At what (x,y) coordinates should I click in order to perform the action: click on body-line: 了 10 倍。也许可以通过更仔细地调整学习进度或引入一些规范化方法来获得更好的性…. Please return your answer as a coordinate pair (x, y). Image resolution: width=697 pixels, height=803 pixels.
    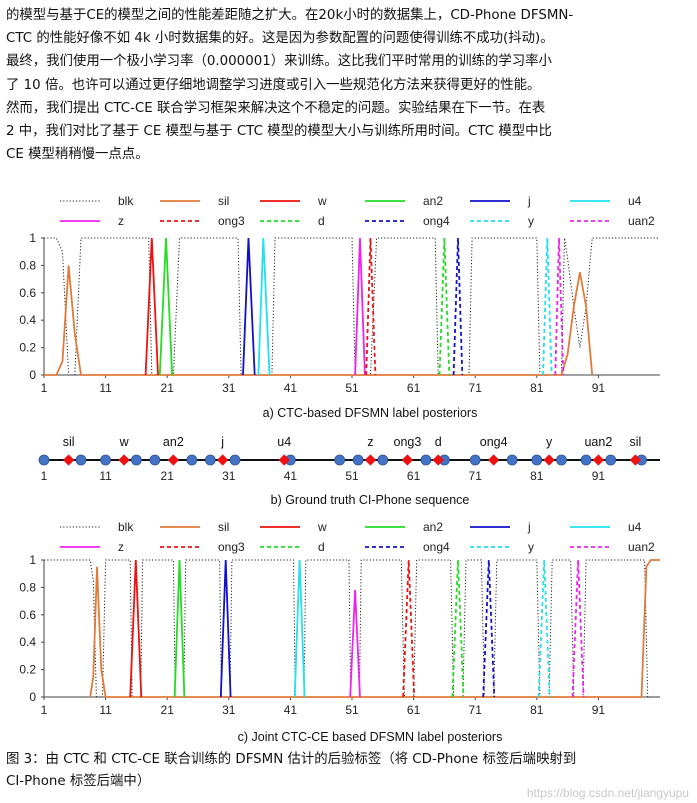
    Looking at the image, I should click on (273, 85).